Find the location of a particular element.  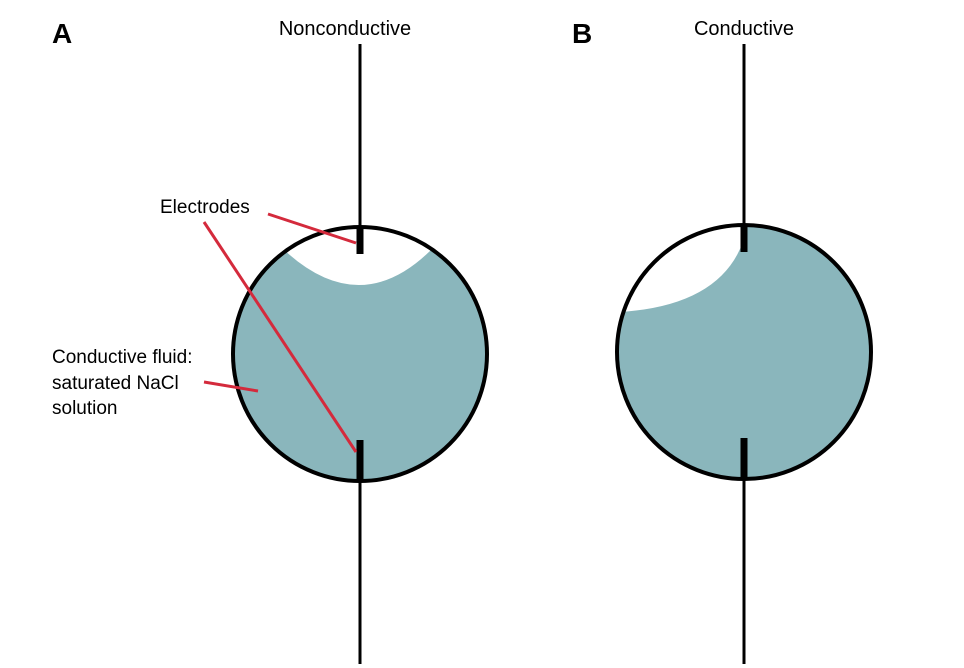

electrodes-pointer-bottom is located at coordinates (280, 337).